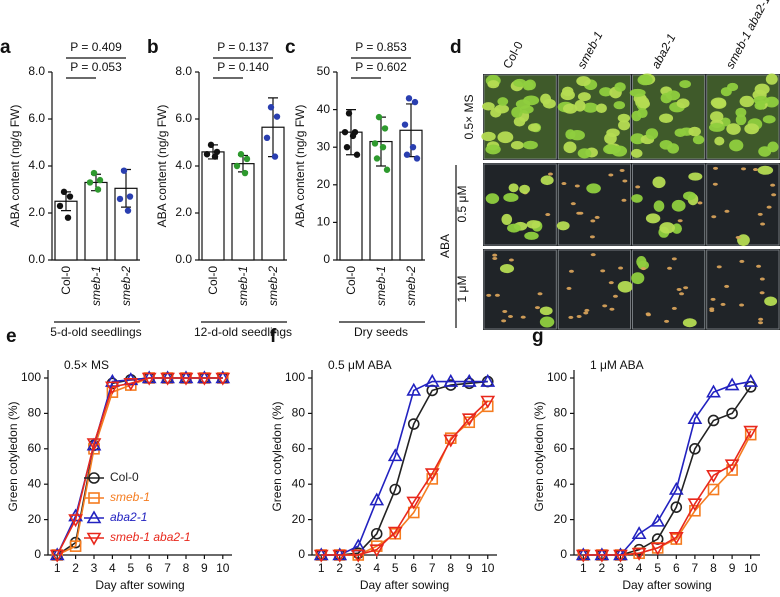 The image size is (780, 597). I want to click on x-tick-label: 6, so click(149, 568).